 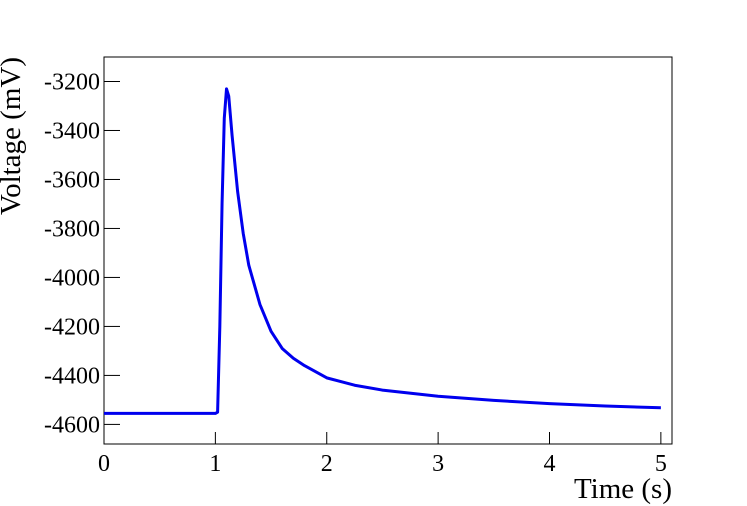 I want to click on y-tick-label: -3400, so click(x=72, y=131).